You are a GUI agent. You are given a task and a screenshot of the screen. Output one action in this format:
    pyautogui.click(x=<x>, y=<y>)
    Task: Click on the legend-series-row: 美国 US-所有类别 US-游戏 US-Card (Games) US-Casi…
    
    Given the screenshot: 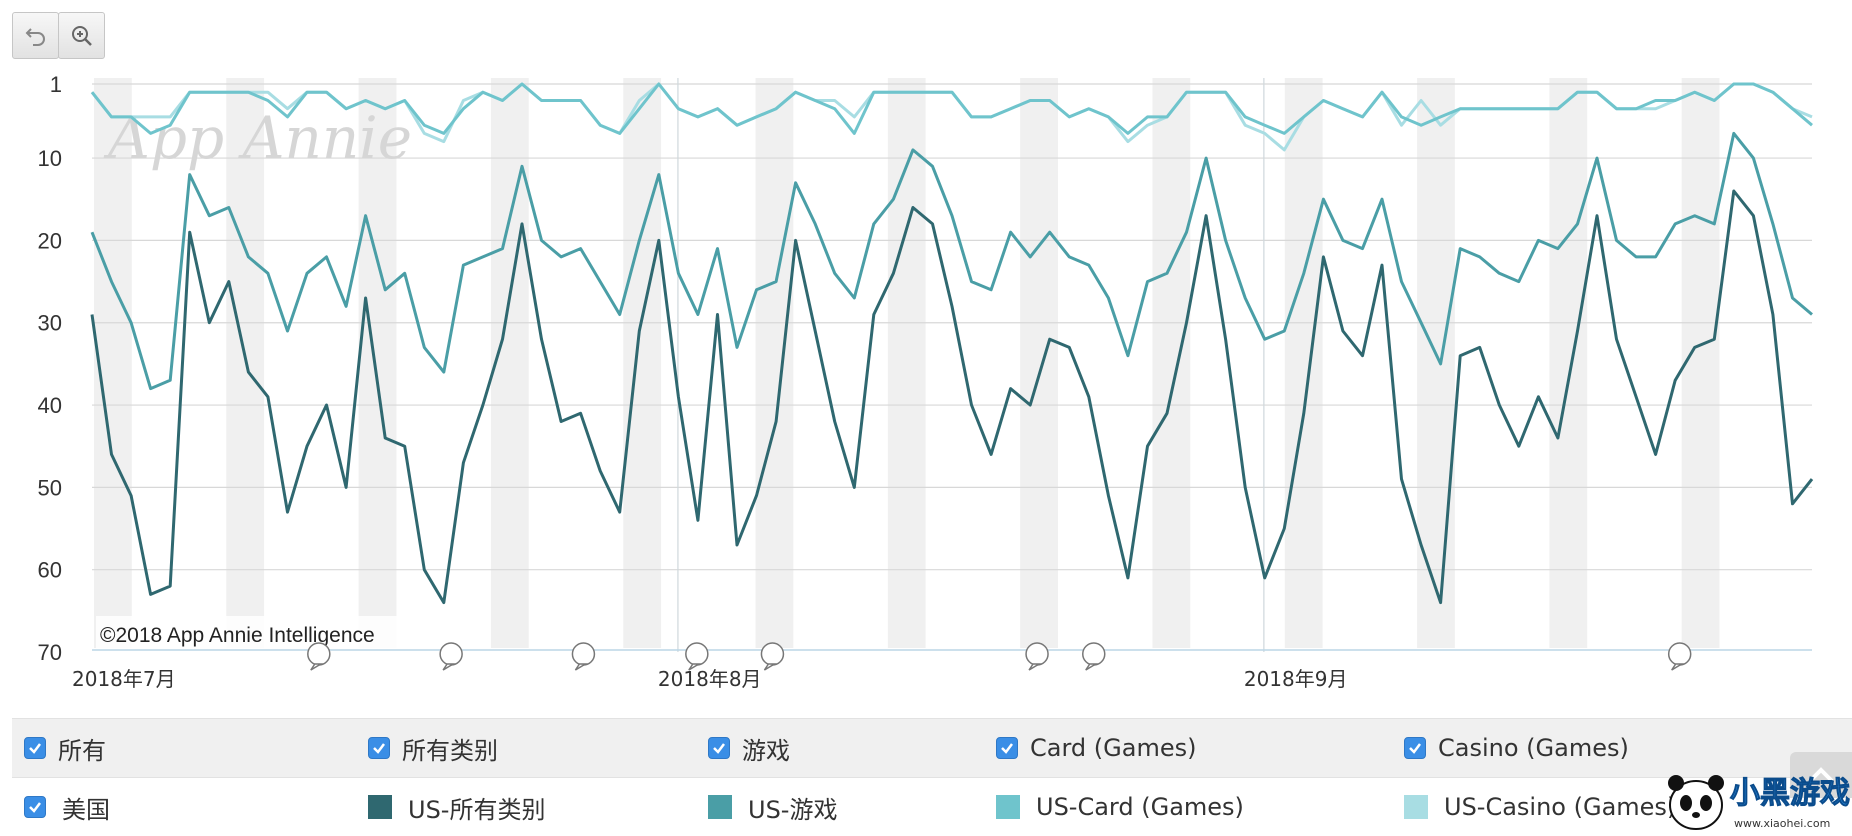 What is the action you would take?
    pyautogui.click(x=932, y=807)
    